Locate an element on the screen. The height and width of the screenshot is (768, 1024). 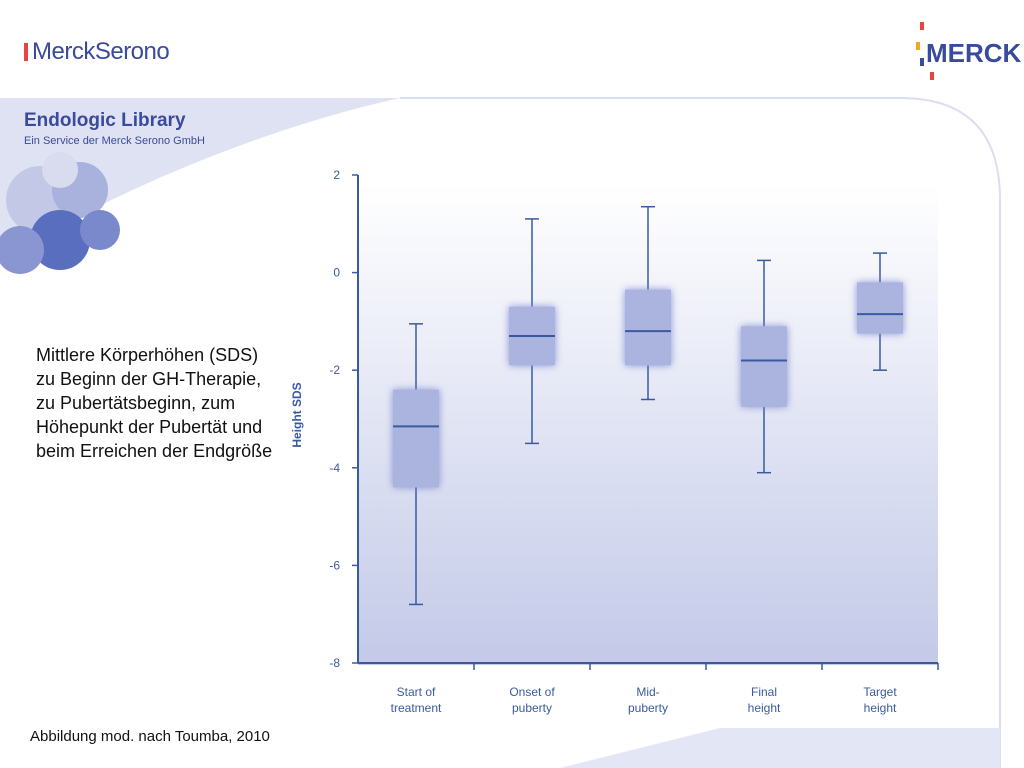
y-tick-label: -2 is located at coordinates (334, 370).